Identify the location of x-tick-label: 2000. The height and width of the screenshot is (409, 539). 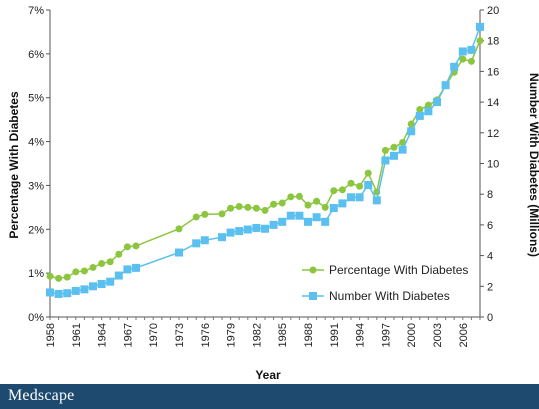
(412, 335).